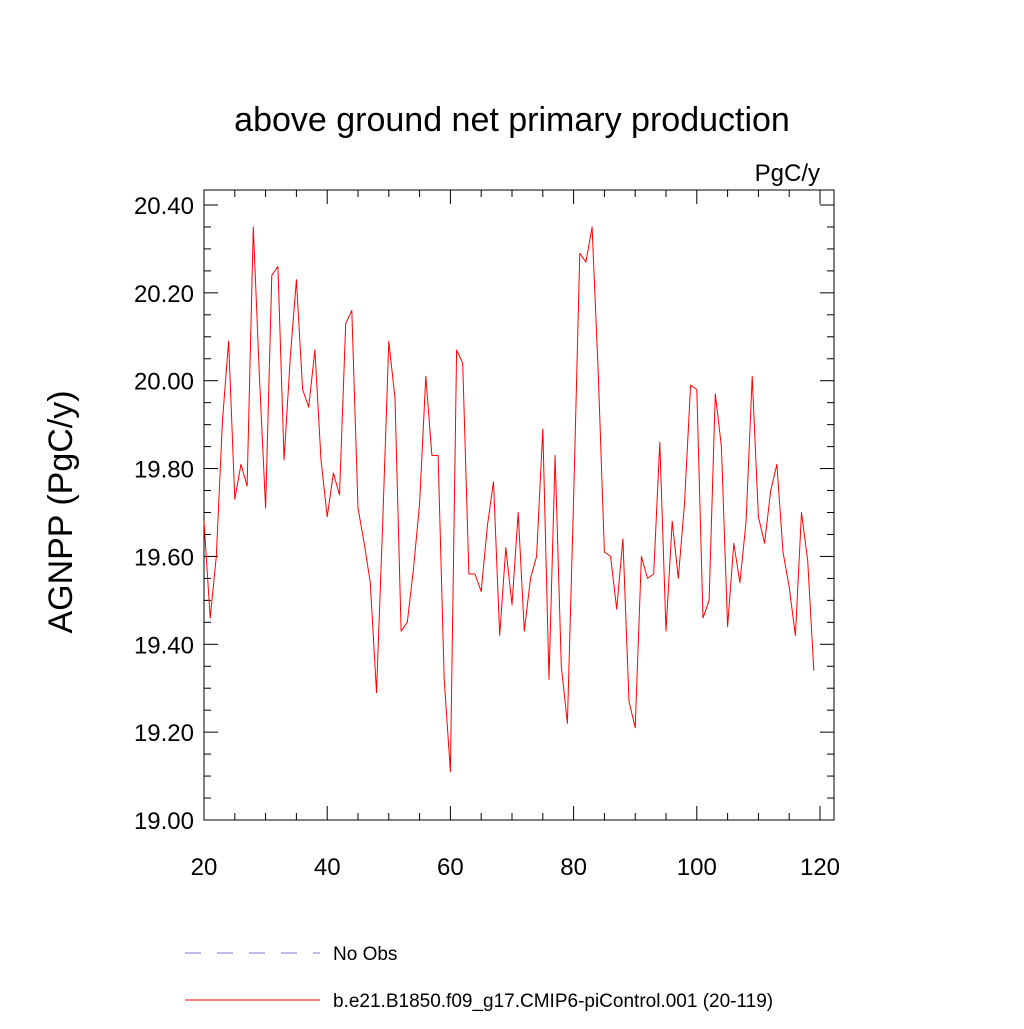 The width and height of the screenshot is (1024, 1029). Describe the element at coordinates (164, 470) in the screenshot. I see `y-tick-label: 19.80` at that location.